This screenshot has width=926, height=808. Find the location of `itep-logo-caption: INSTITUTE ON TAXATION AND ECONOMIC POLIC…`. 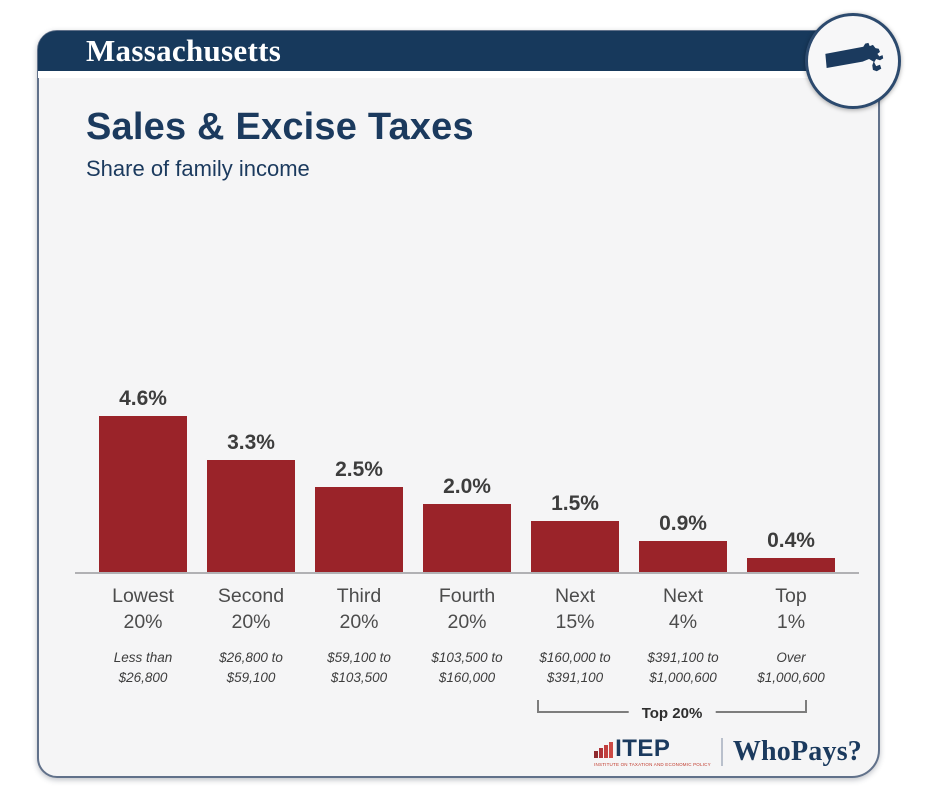

itep-logo-caption: INSTITUTE ON TAXATION AND ECONOMIC POLIC… is located at coordinates (652, 765).